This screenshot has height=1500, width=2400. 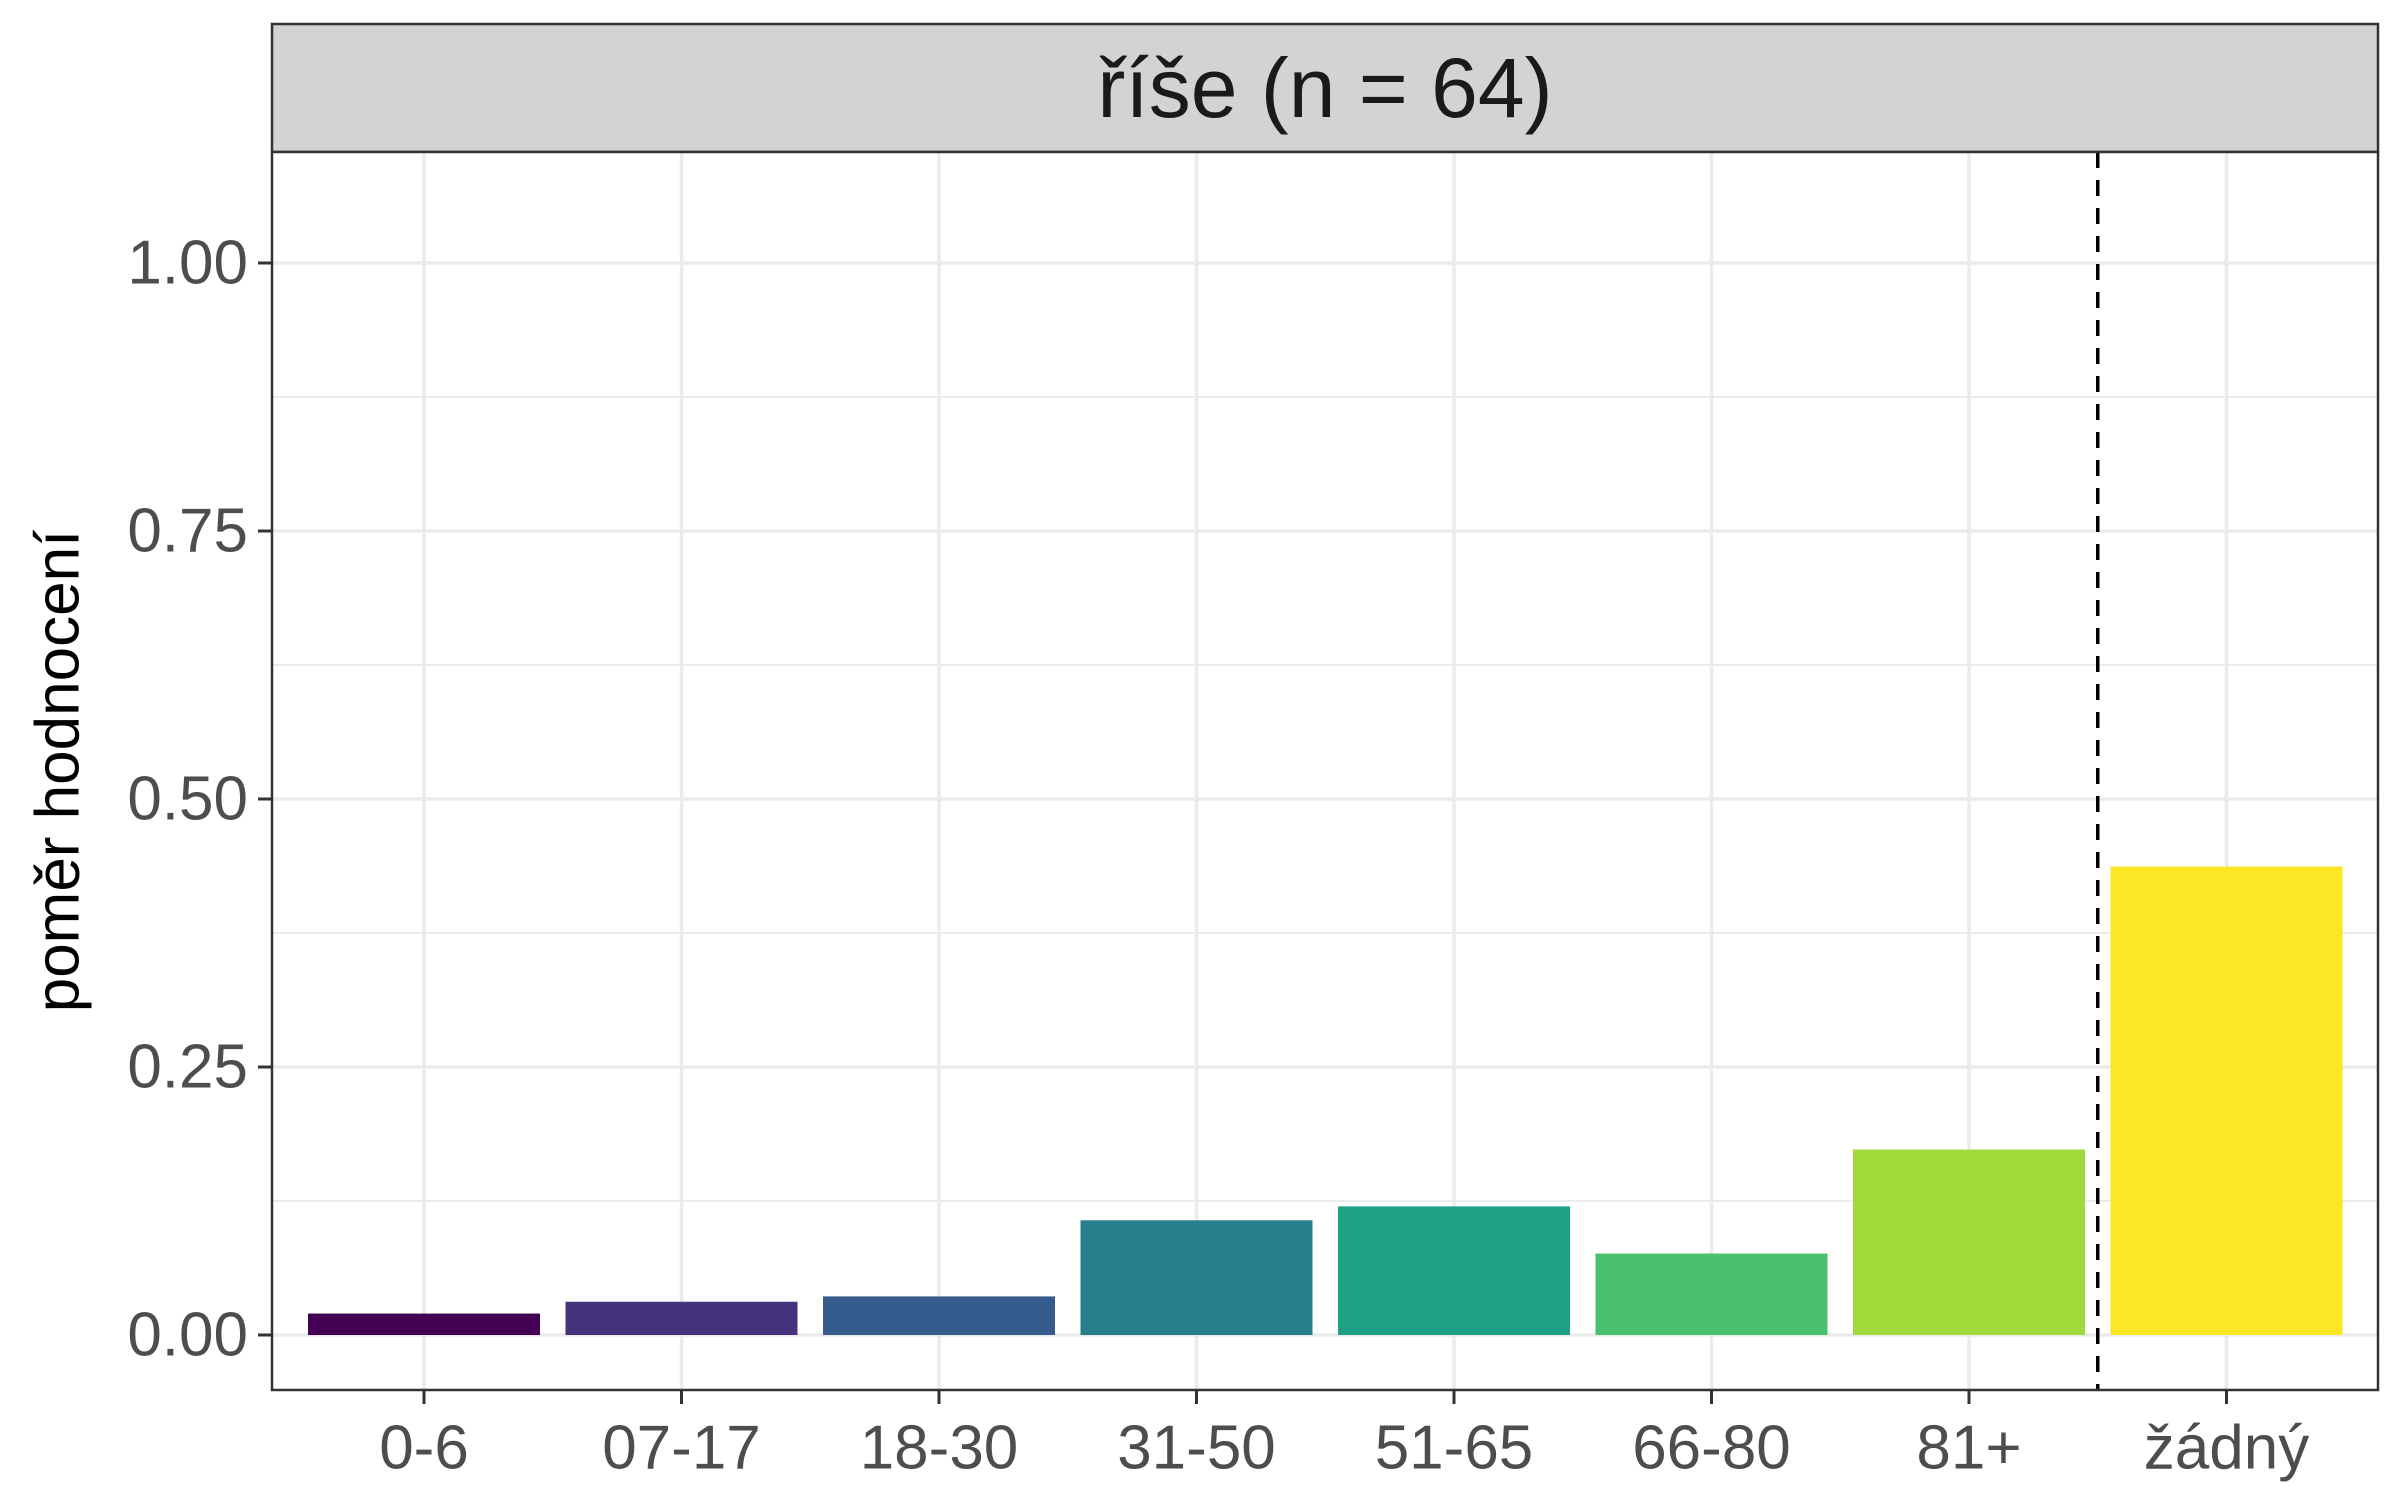 I want to click on y-tick-label: 0.25, so click(x=187, y=1067).